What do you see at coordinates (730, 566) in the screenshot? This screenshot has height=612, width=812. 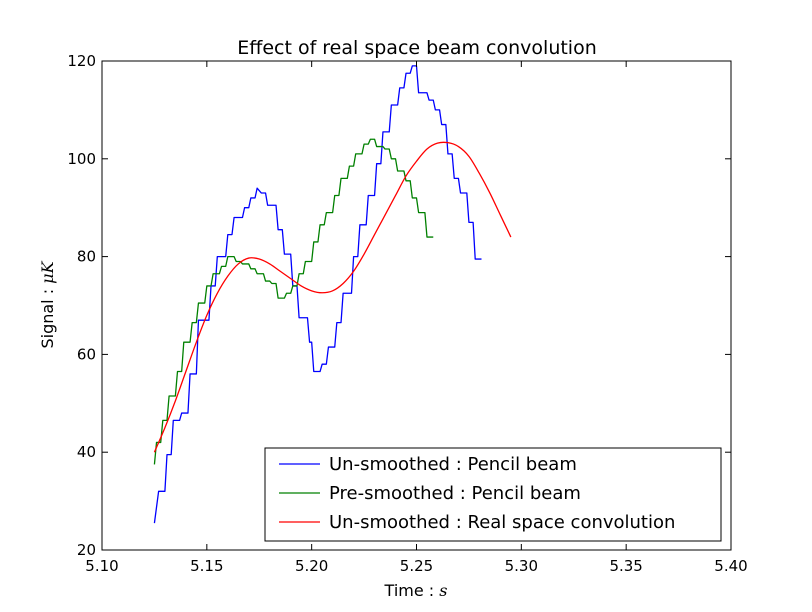 I see `x-tick-label: 5.40` at bounding box center [730, 566].